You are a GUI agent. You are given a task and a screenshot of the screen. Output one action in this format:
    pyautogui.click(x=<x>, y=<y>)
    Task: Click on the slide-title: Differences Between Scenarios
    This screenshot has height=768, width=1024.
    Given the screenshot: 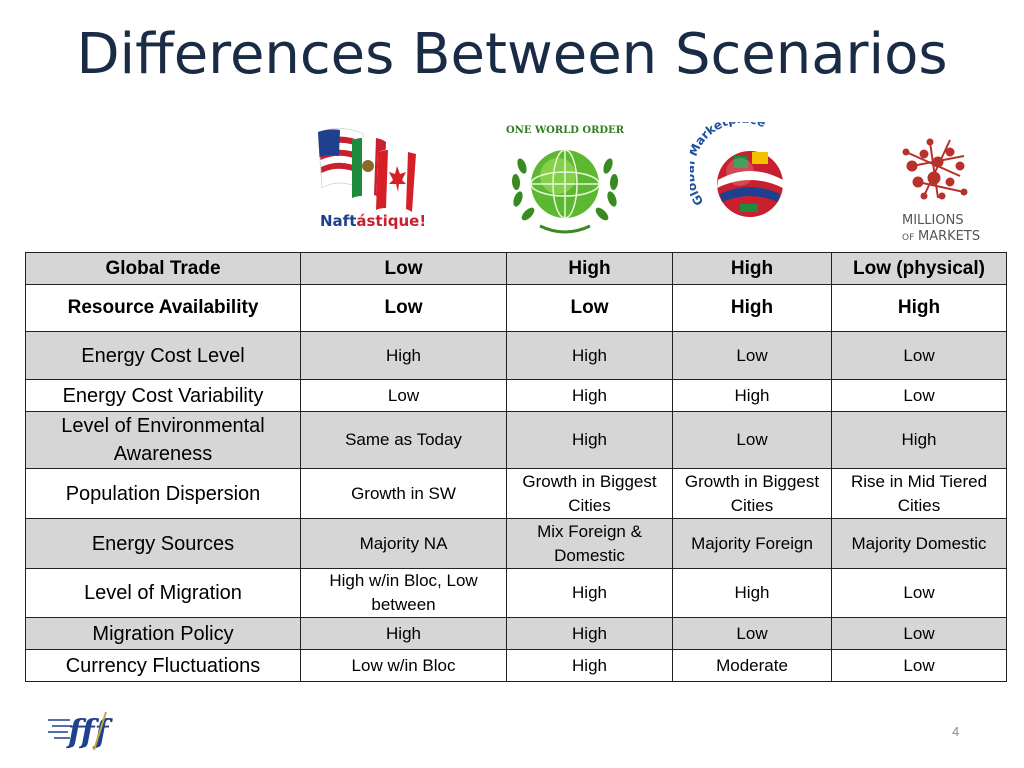 What is the action you would take?
    pyautogui.click(x=512, y=54)
    